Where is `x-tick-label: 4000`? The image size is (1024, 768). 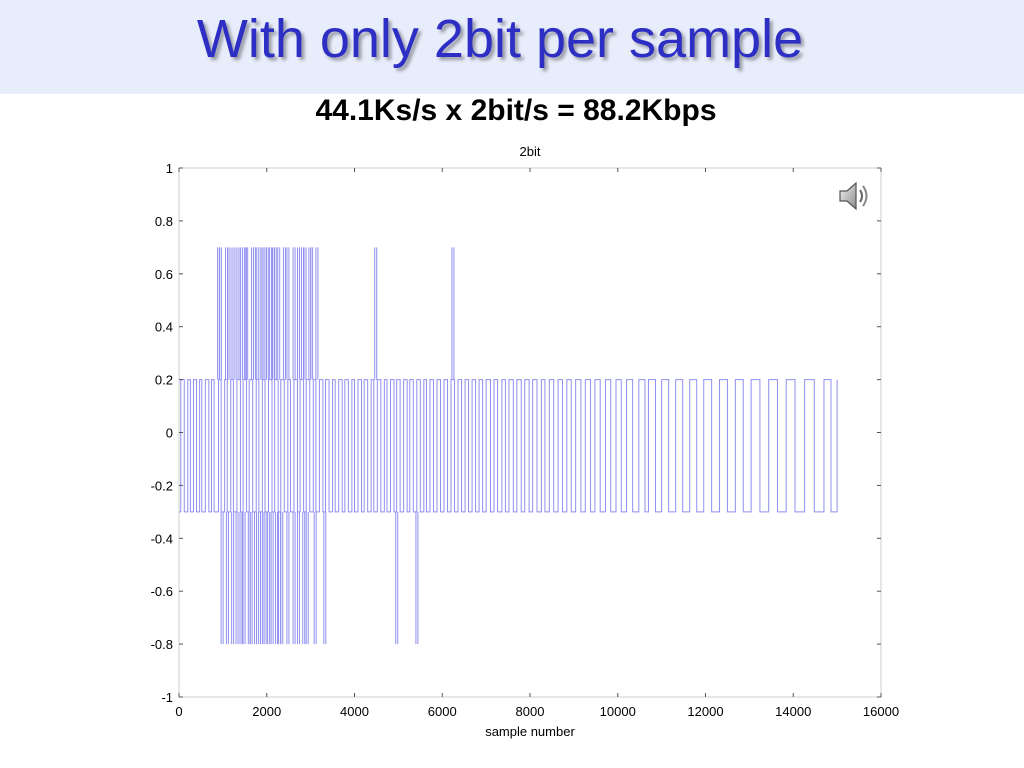
x-tick-label: 4000 is located at coordinates (354, 711).